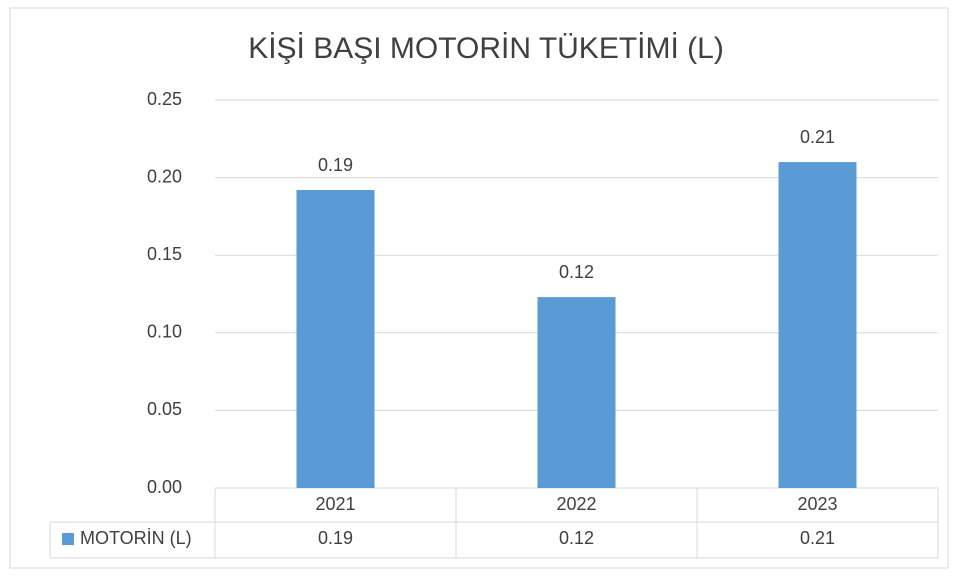 The image size is (958, 576). What do you see at coordinates (817, 538) in the screenshot?
I see `table-value: 0.21` at bounding box center [817, 538].